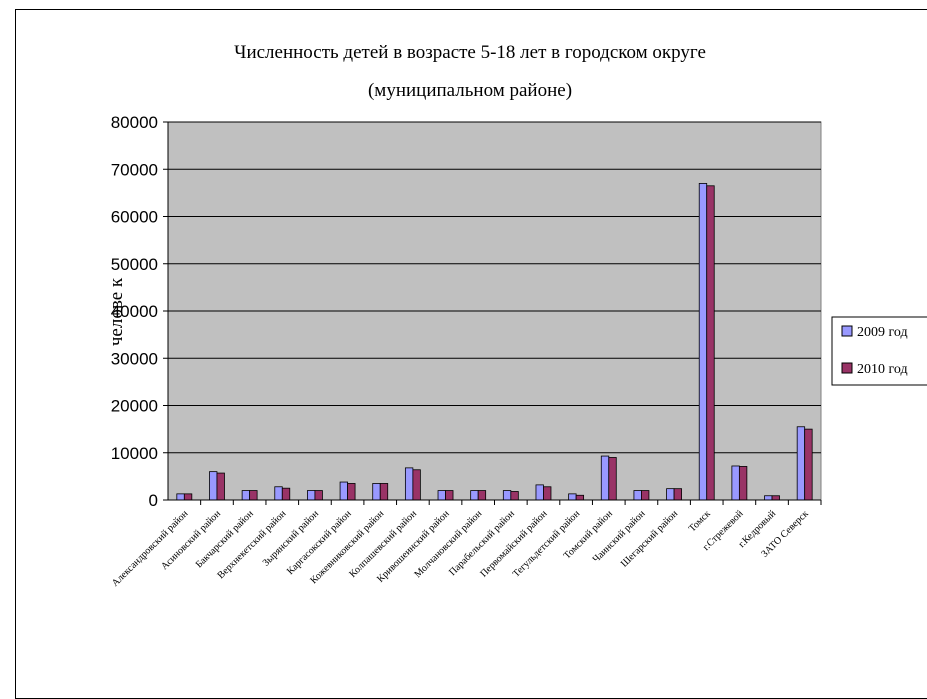  I want to click on x-tick-label: Шегарский район, so click(650, 539).